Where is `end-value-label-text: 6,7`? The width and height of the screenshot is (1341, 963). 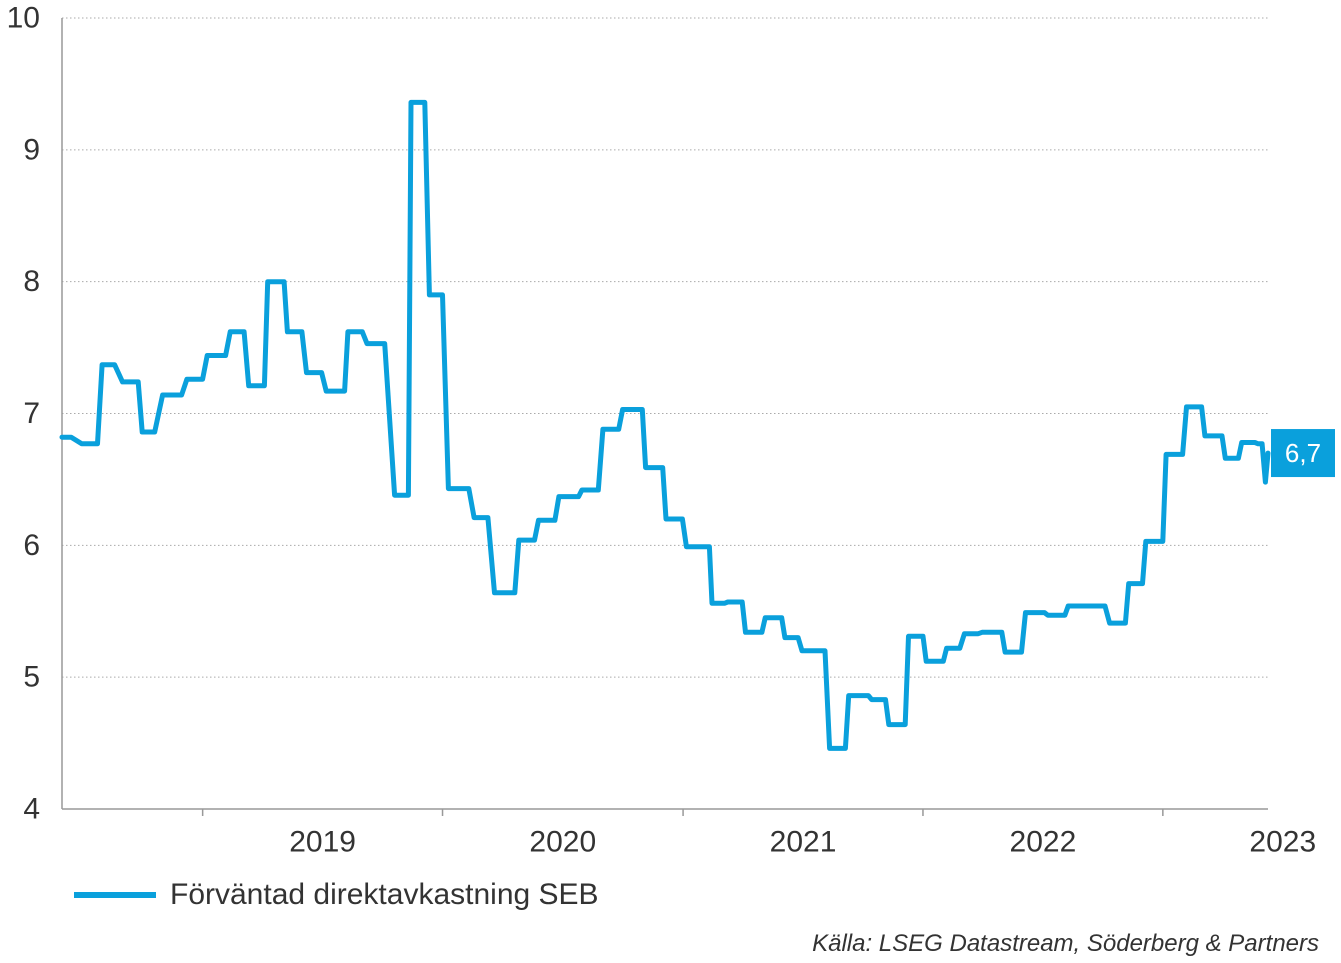 end-value-label-text: 6,7 is located at coordinates (1303, 453).